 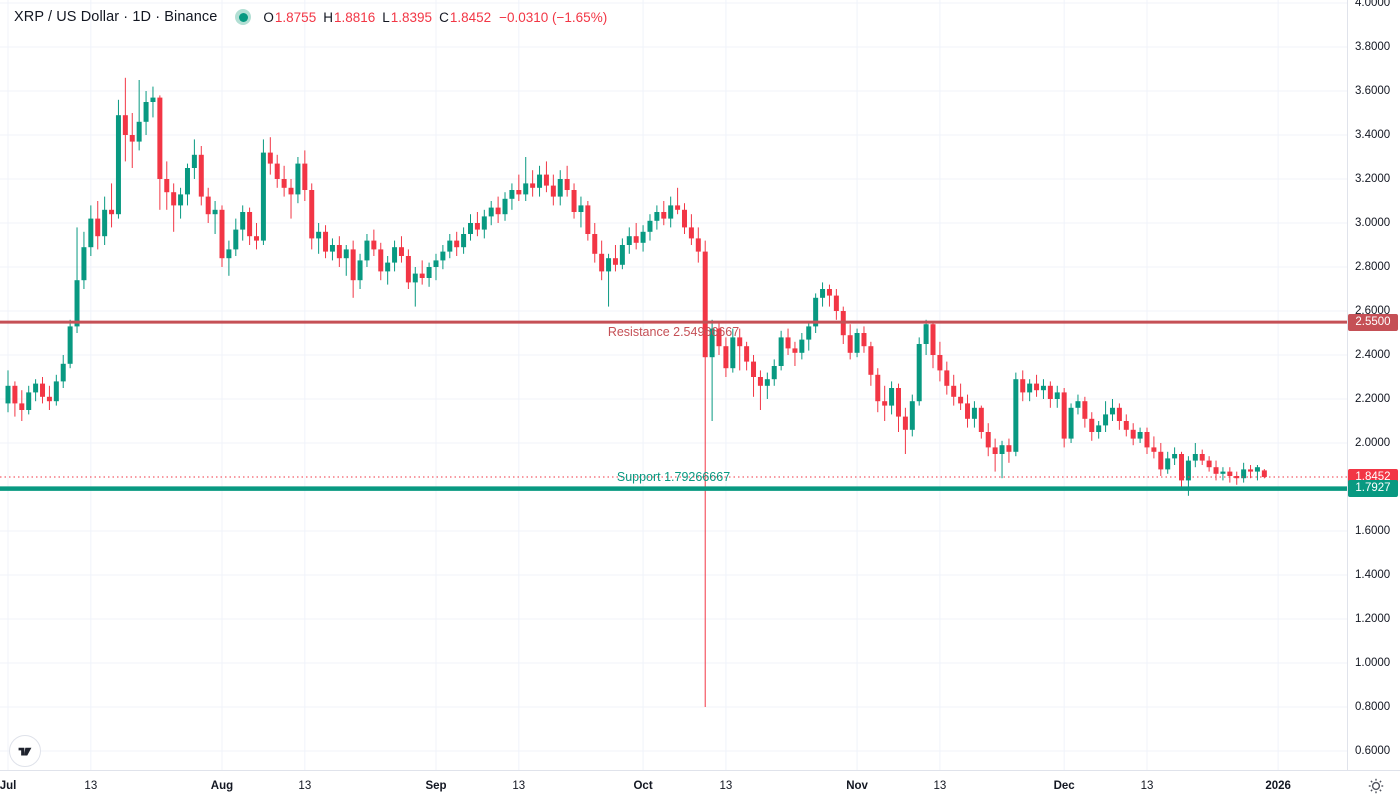 I want to click on tradingview-logo, so click(x=25, y=751).